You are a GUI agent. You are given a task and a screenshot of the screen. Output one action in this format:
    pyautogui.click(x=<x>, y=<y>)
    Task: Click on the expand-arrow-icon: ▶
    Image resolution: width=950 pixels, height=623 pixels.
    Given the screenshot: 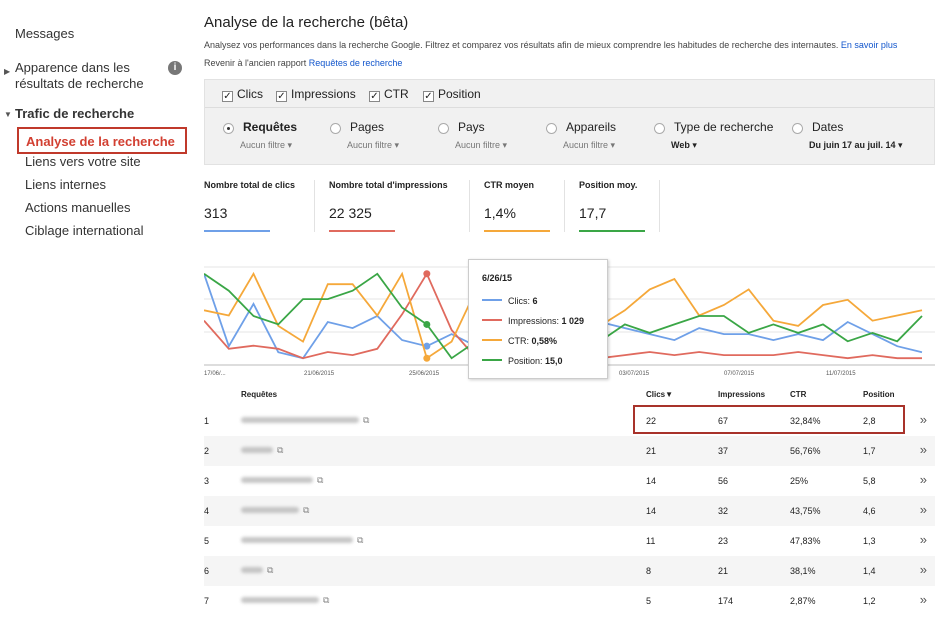 What is the action you would take?
    pyautogui.click(x=7, y=71)
    